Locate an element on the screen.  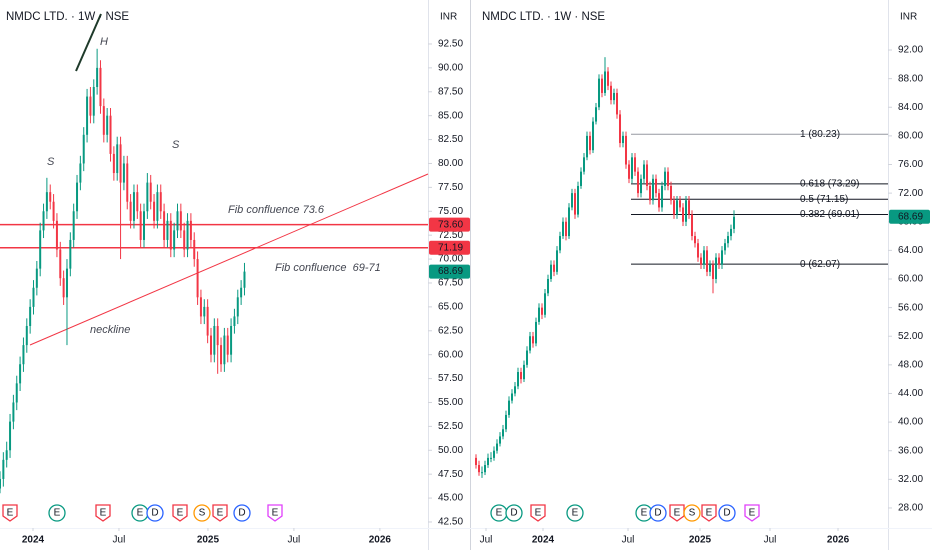
price-tag is located at coordinates (449, 224).